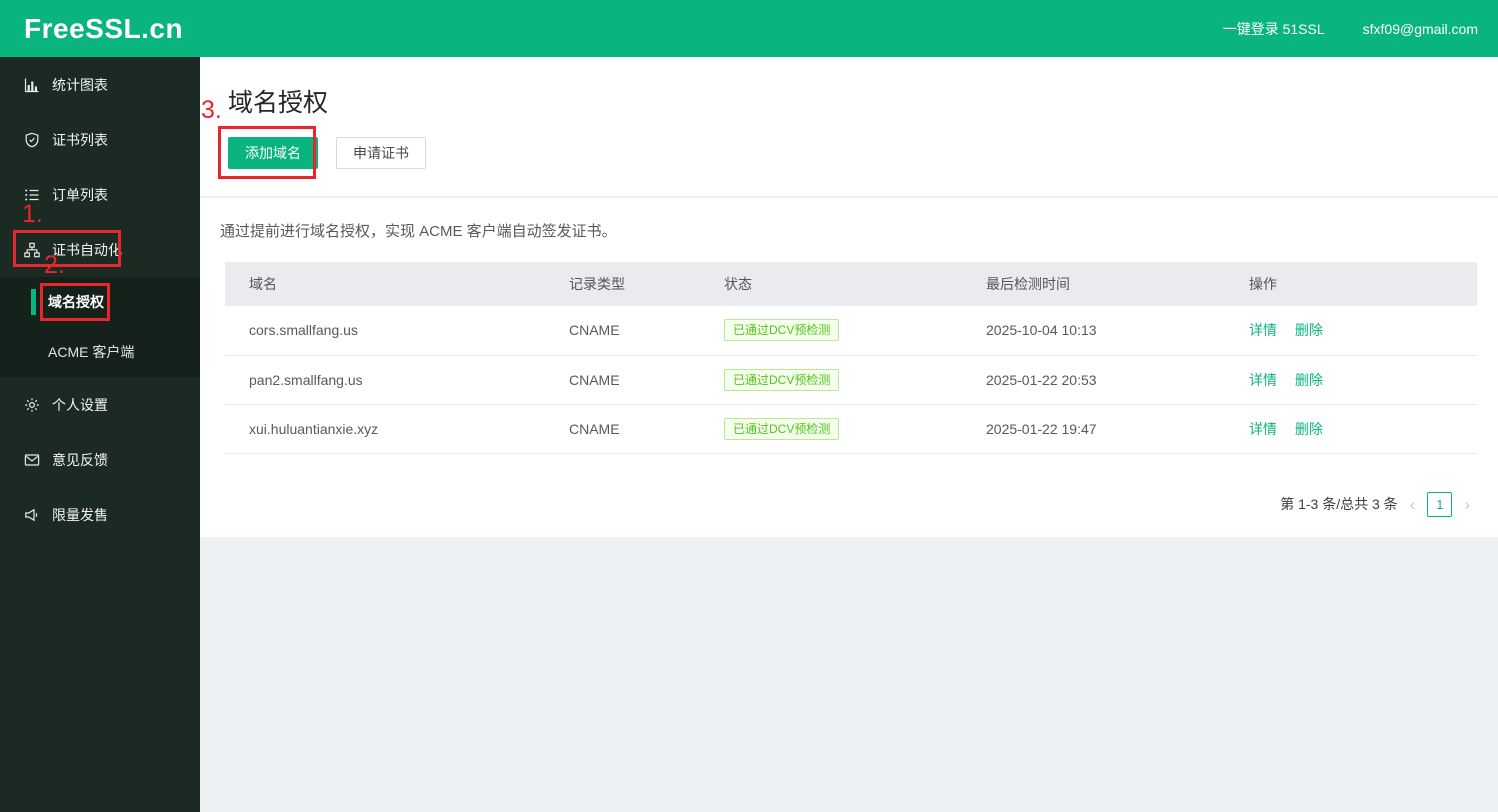 This screenshot has height=812, width=1498. I want to click on sidebar-item-label: 意见反馈, so click(80, 459).